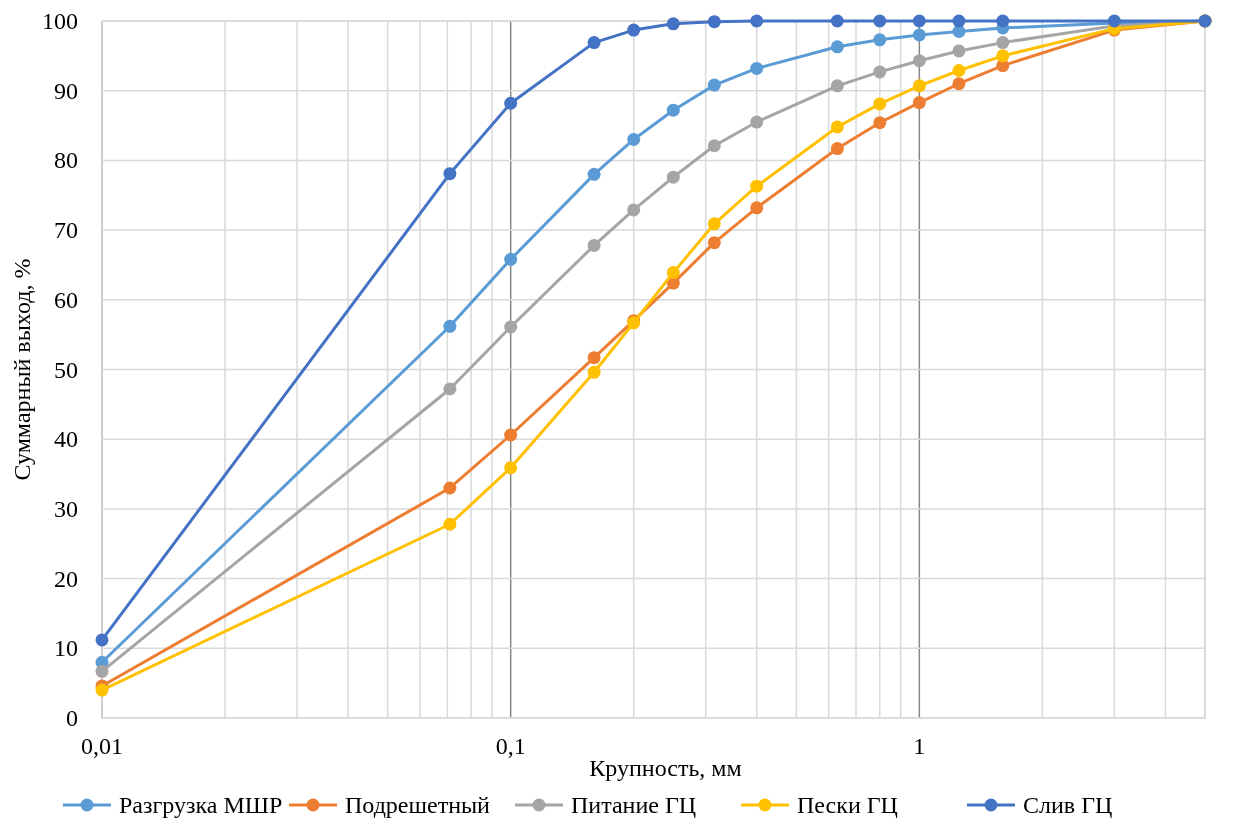 The height and width of the screenshot is (825, 1240). What do you see at coordinates (510, 746) in the screenshot?
I see `x-tick-label: 0,1` at bounding box center [510, 746].